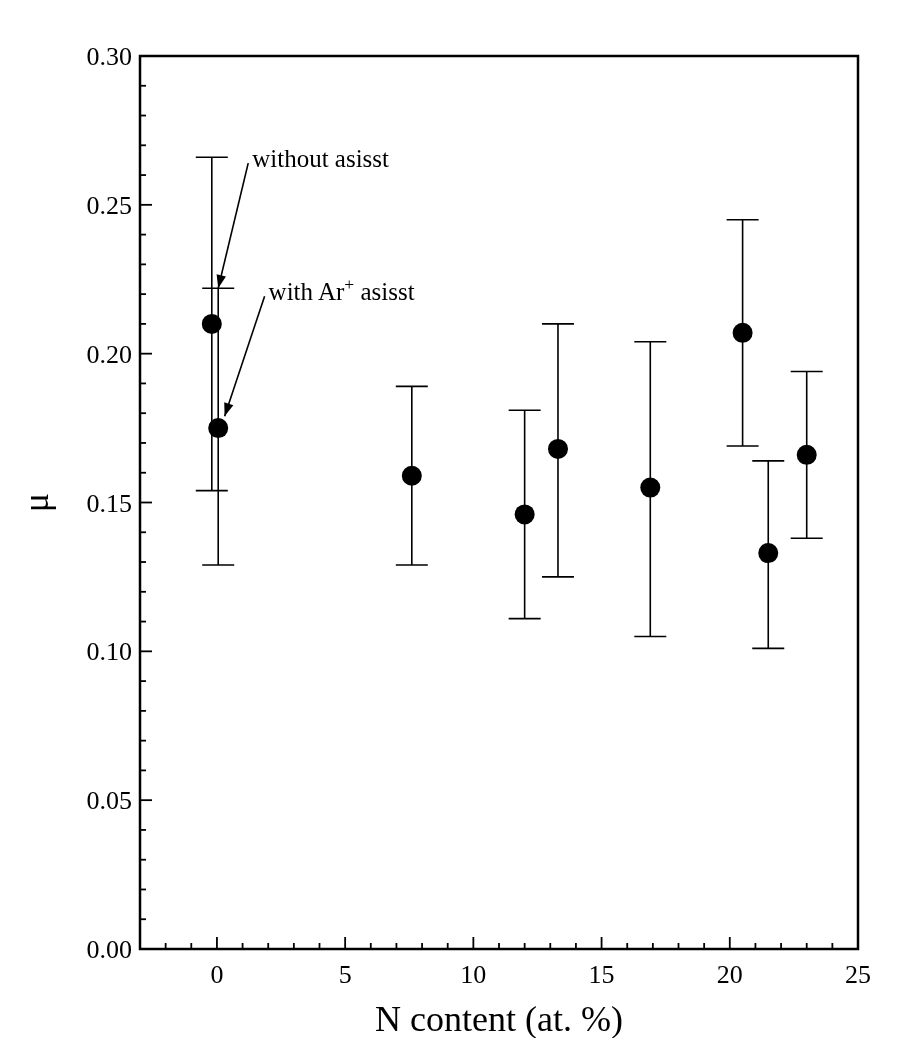 Image resolution: width=900 pixels, height=1048 pixels. What do you see at coordinates (109, 801) in the screenshot?
I see `y-tick-label: 0.05` at bounding box center [109, 801].